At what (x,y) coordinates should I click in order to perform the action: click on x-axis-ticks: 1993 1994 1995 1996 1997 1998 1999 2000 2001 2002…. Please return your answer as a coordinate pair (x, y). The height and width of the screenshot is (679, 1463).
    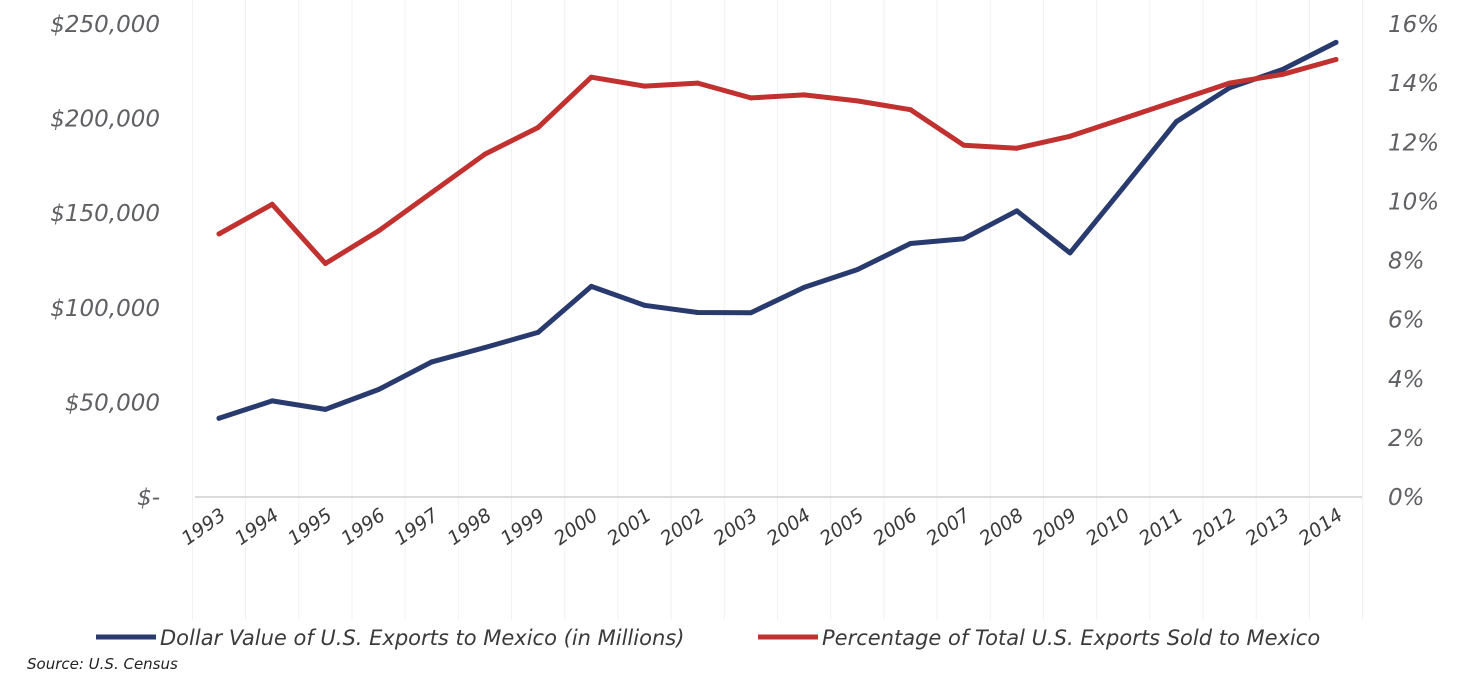
    Looking at the image, I should click on (762, 527).